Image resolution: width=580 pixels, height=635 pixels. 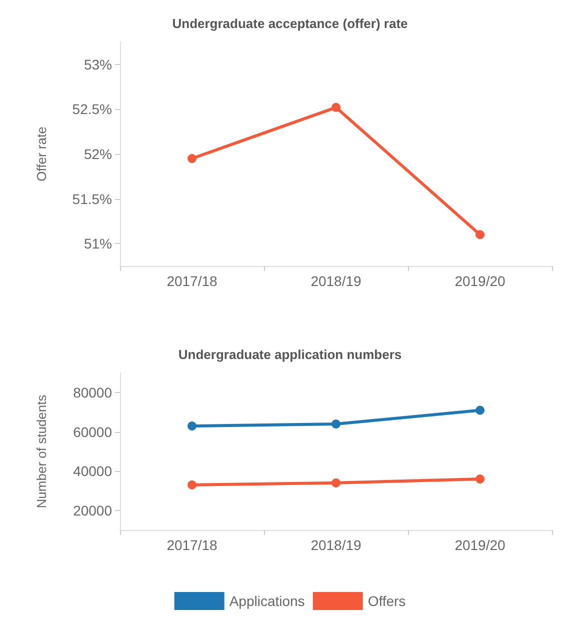 What do you see at coordinates (98, 64) in the screenshot?
I see `y-tick-label: 53%` at bounding box center [98, 64].